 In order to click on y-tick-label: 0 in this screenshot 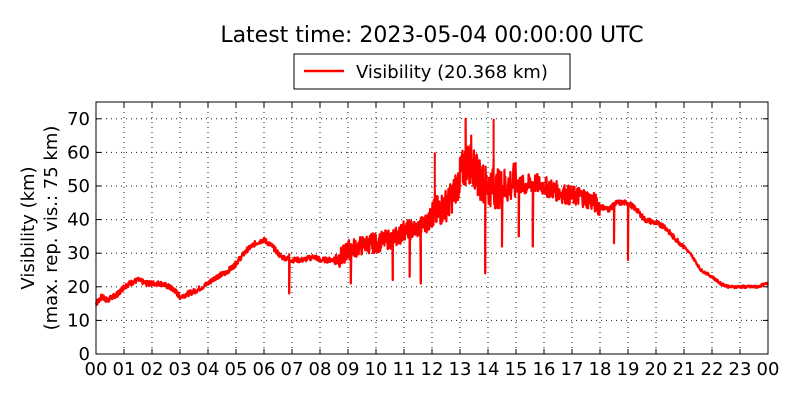, I will do `click(84, 354)`.